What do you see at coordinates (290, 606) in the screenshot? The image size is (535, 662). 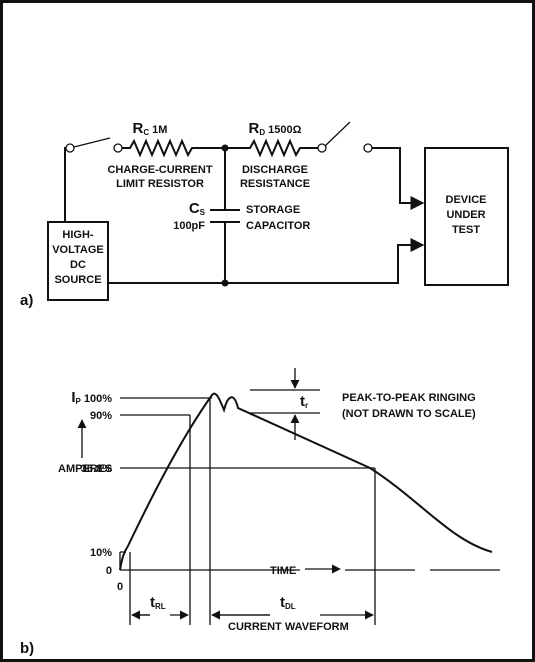 I see `decay-time-label-text: DL` at bounding box center [290, 606].